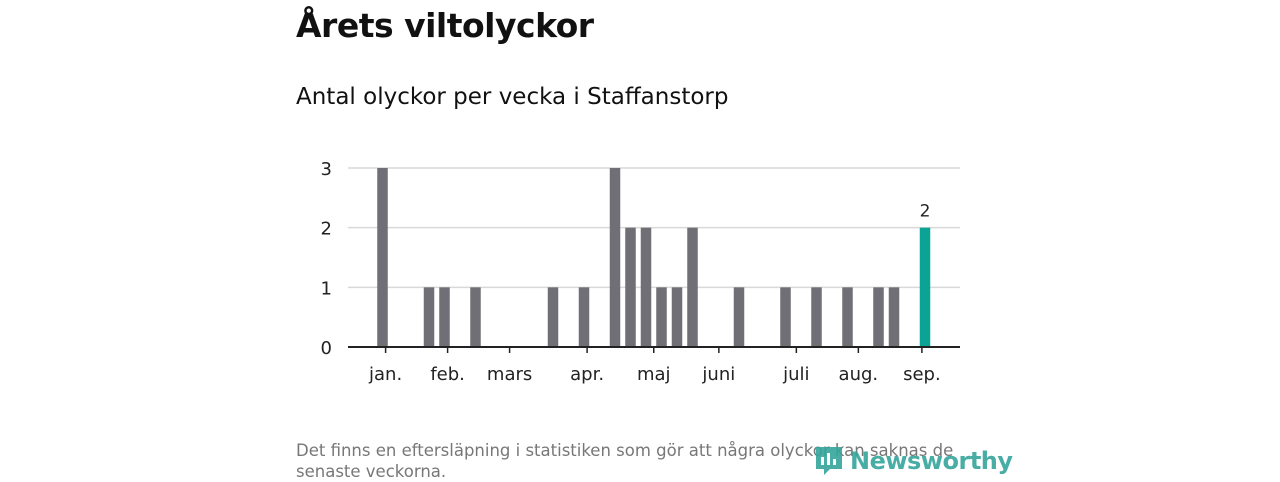  Describe the element at coordinates (925, 287) in the screenshot. I see `bar-highlight` at that location.